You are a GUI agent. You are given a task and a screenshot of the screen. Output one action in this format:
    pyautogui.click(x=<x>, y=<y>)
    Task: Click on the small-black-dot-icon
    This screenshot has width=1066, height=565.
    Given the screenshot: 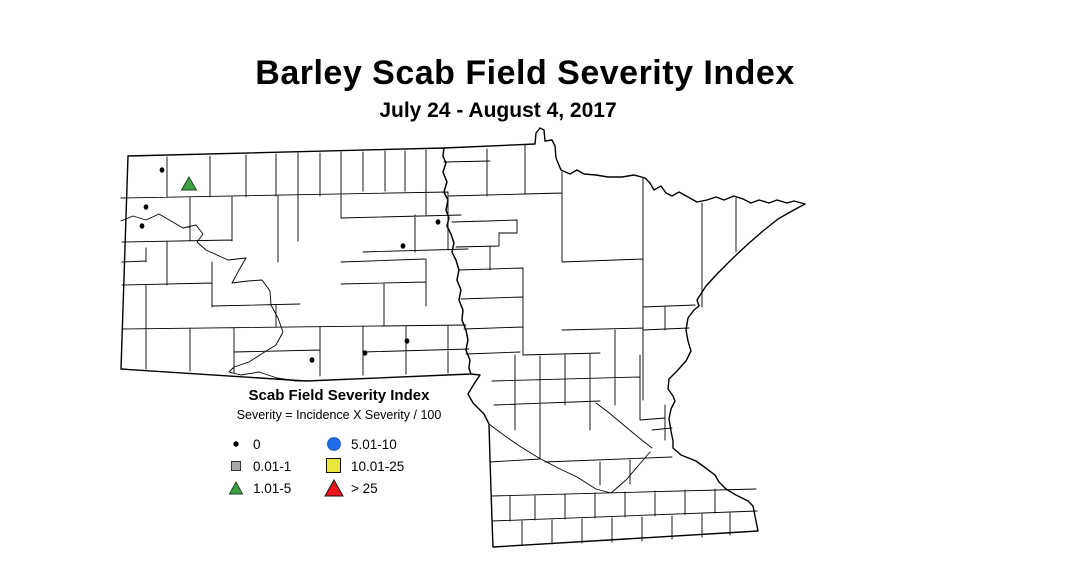 What is the action you would take?
    pyautogui.click(x=236, y=444)
    